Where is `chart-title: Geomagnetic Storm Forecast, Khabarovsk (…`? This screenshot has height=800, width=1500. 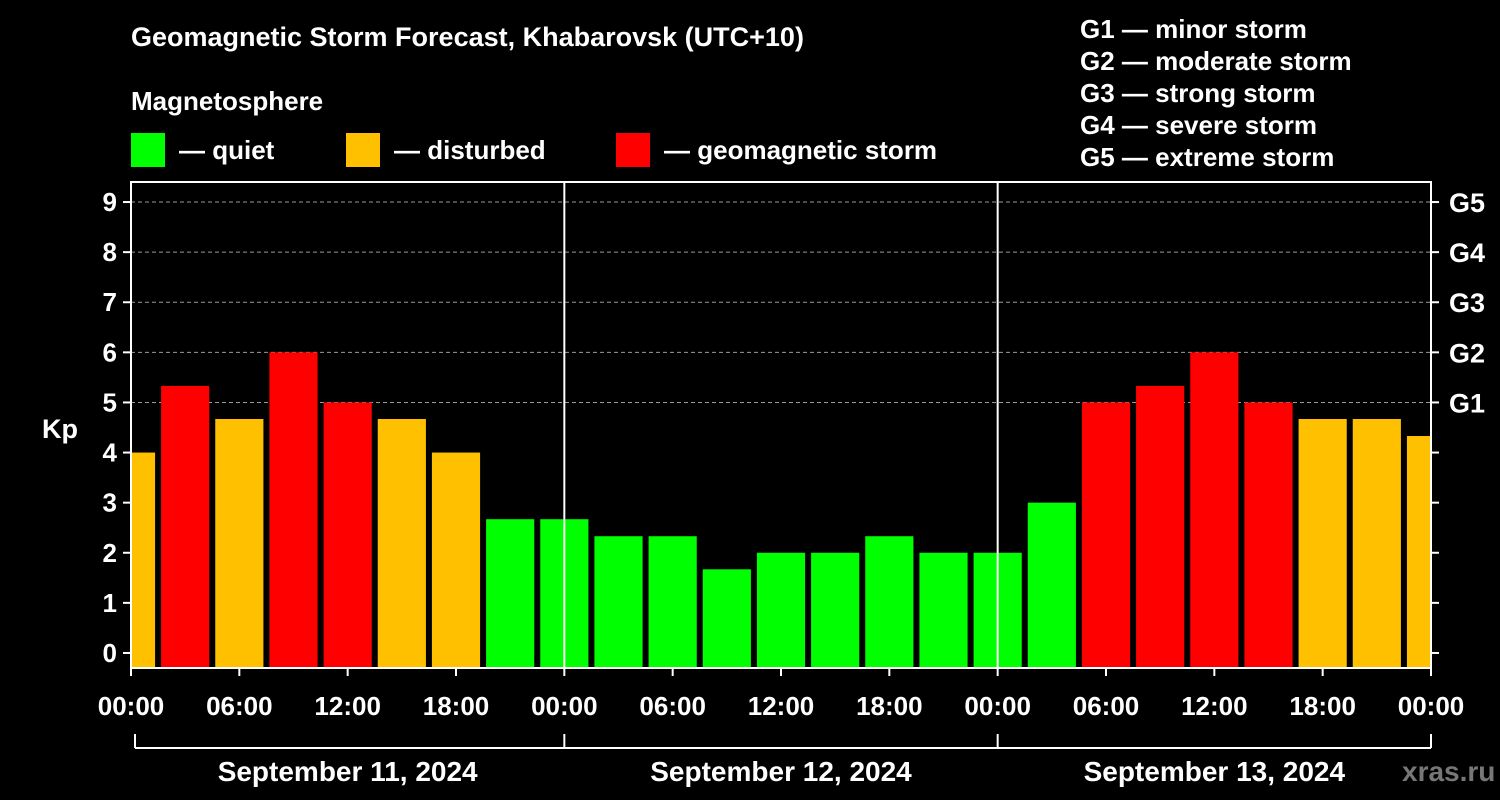 chart-title: Geomagnetic Storm Forecast, Khabarovsk (… is located at coordinates (467, 37).